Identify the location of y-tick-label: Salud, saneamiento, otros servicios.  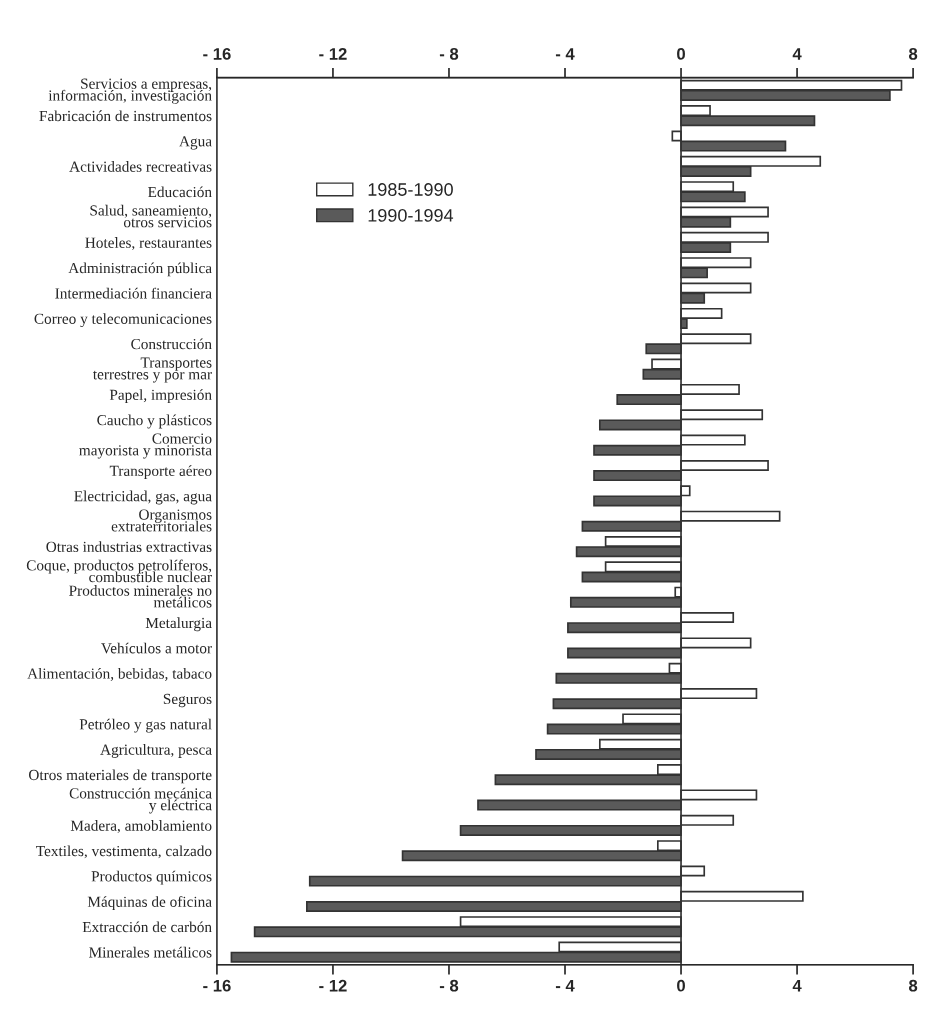
(151, 216).